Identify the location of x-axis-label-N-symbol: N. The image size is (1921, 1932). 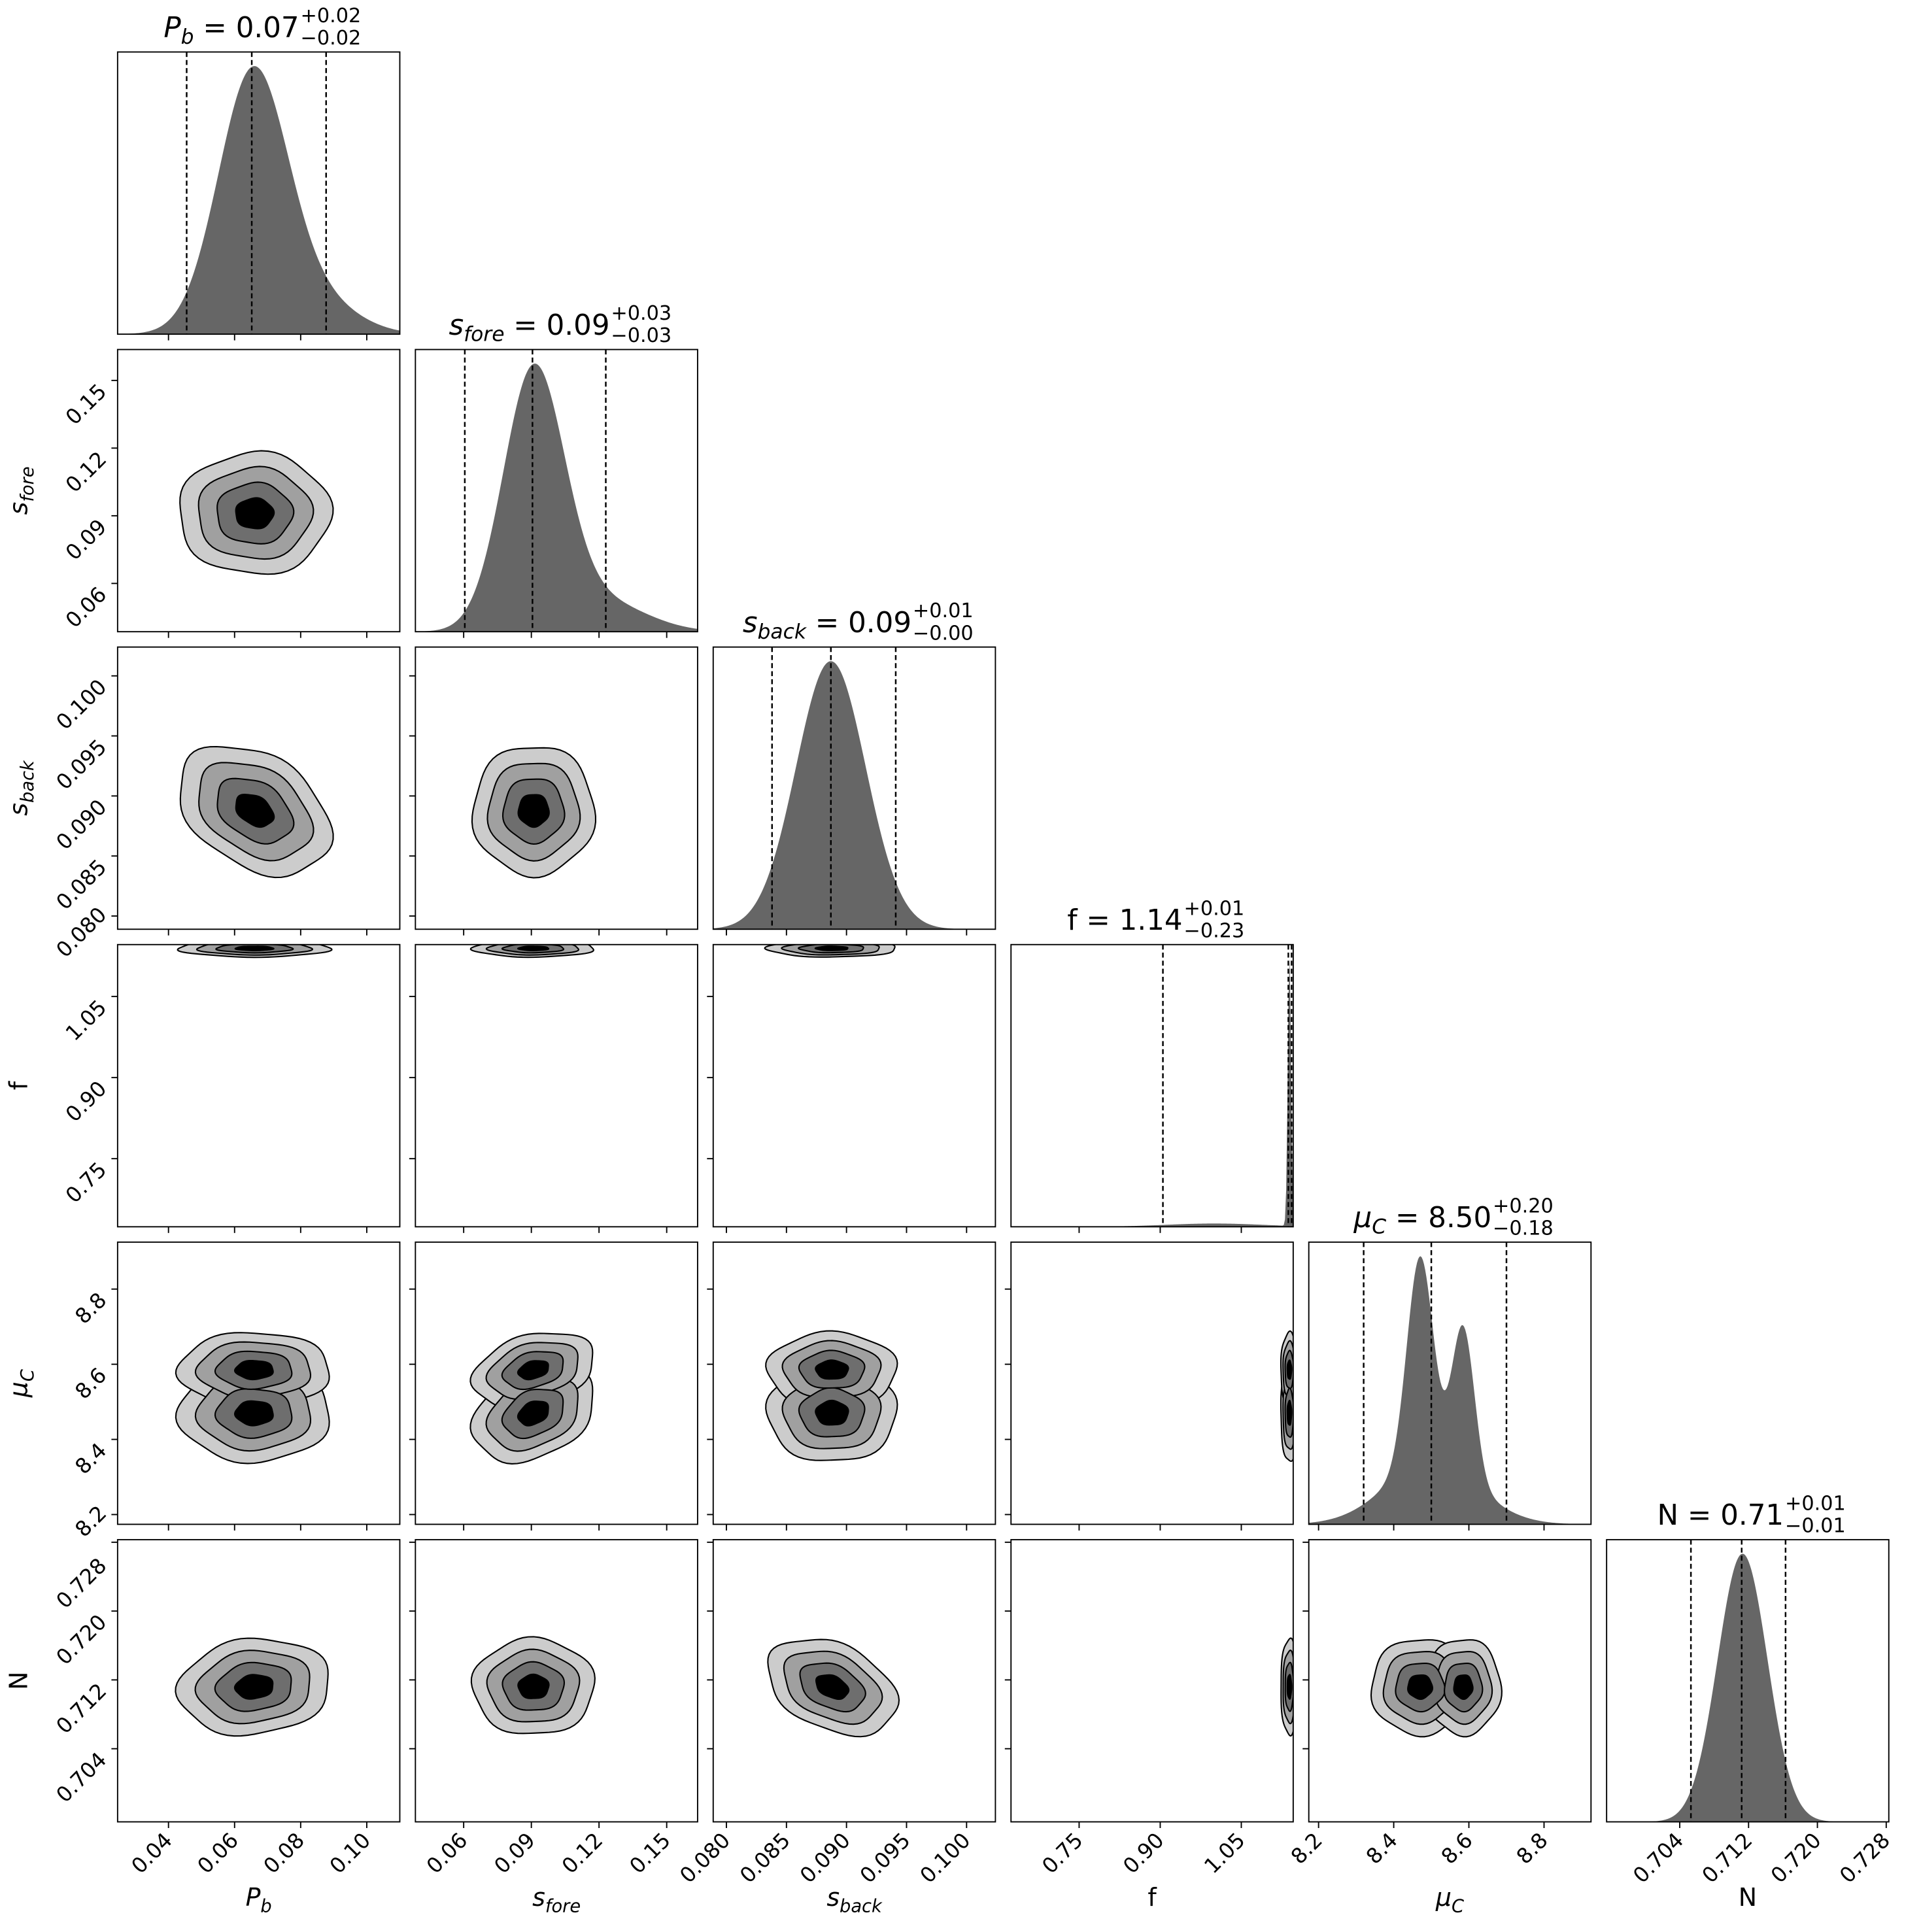
(1748, 1897).